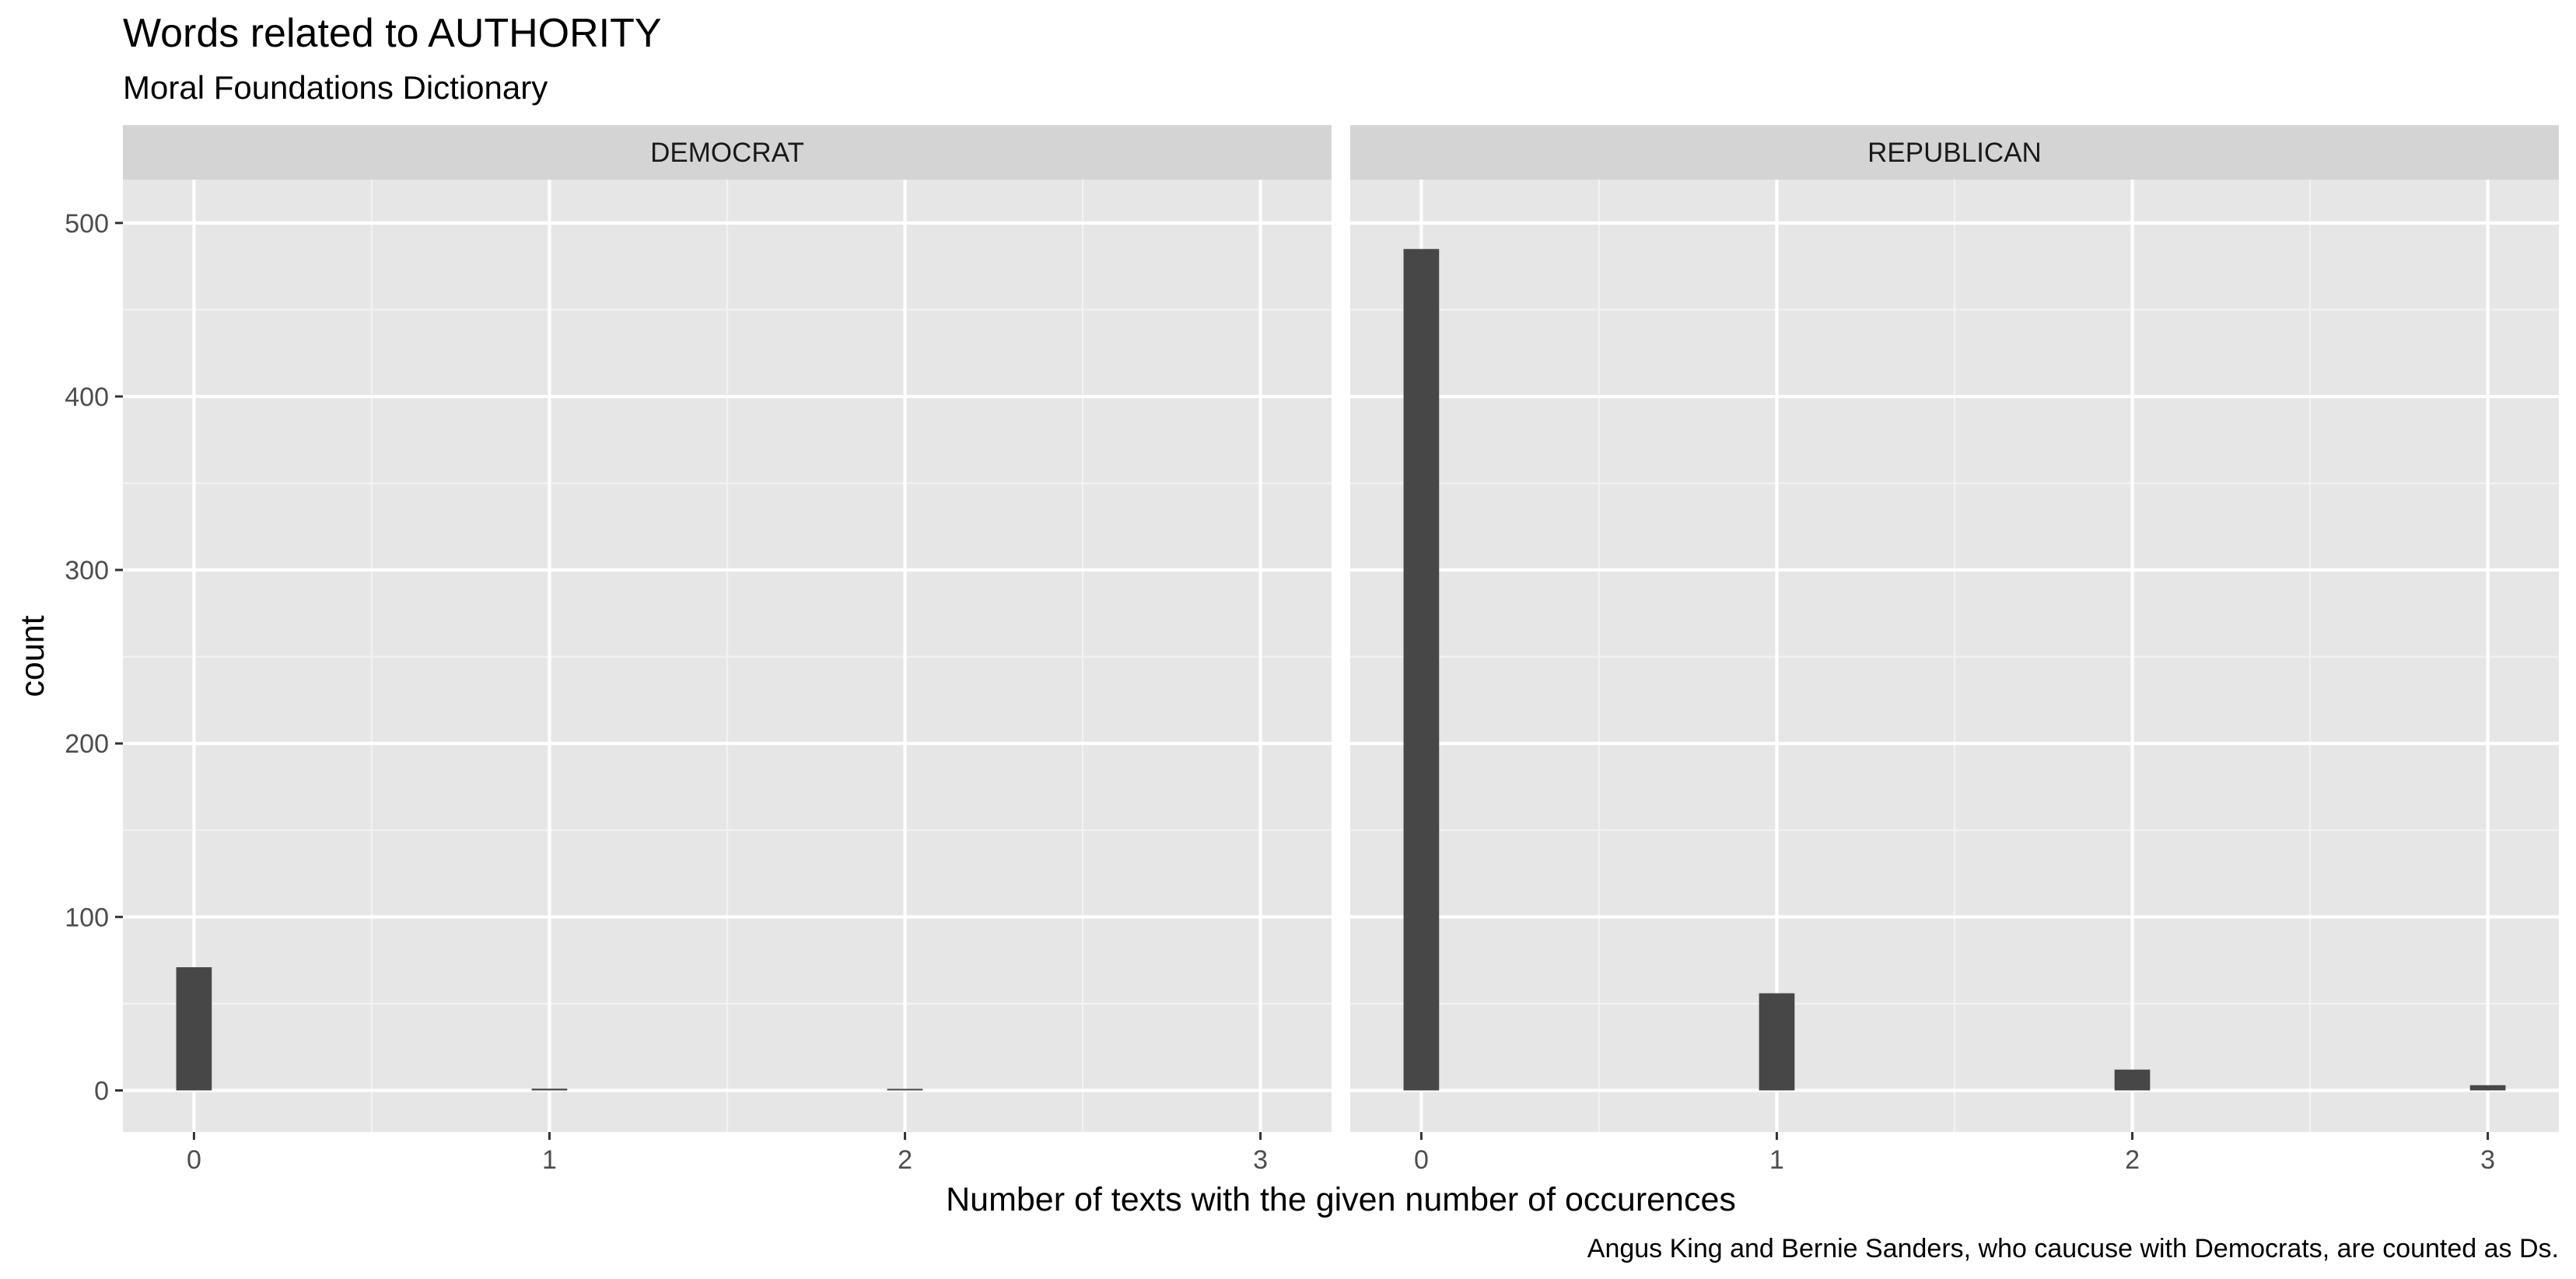  I want to click on y-tick-label: 400, so click(87, 397).